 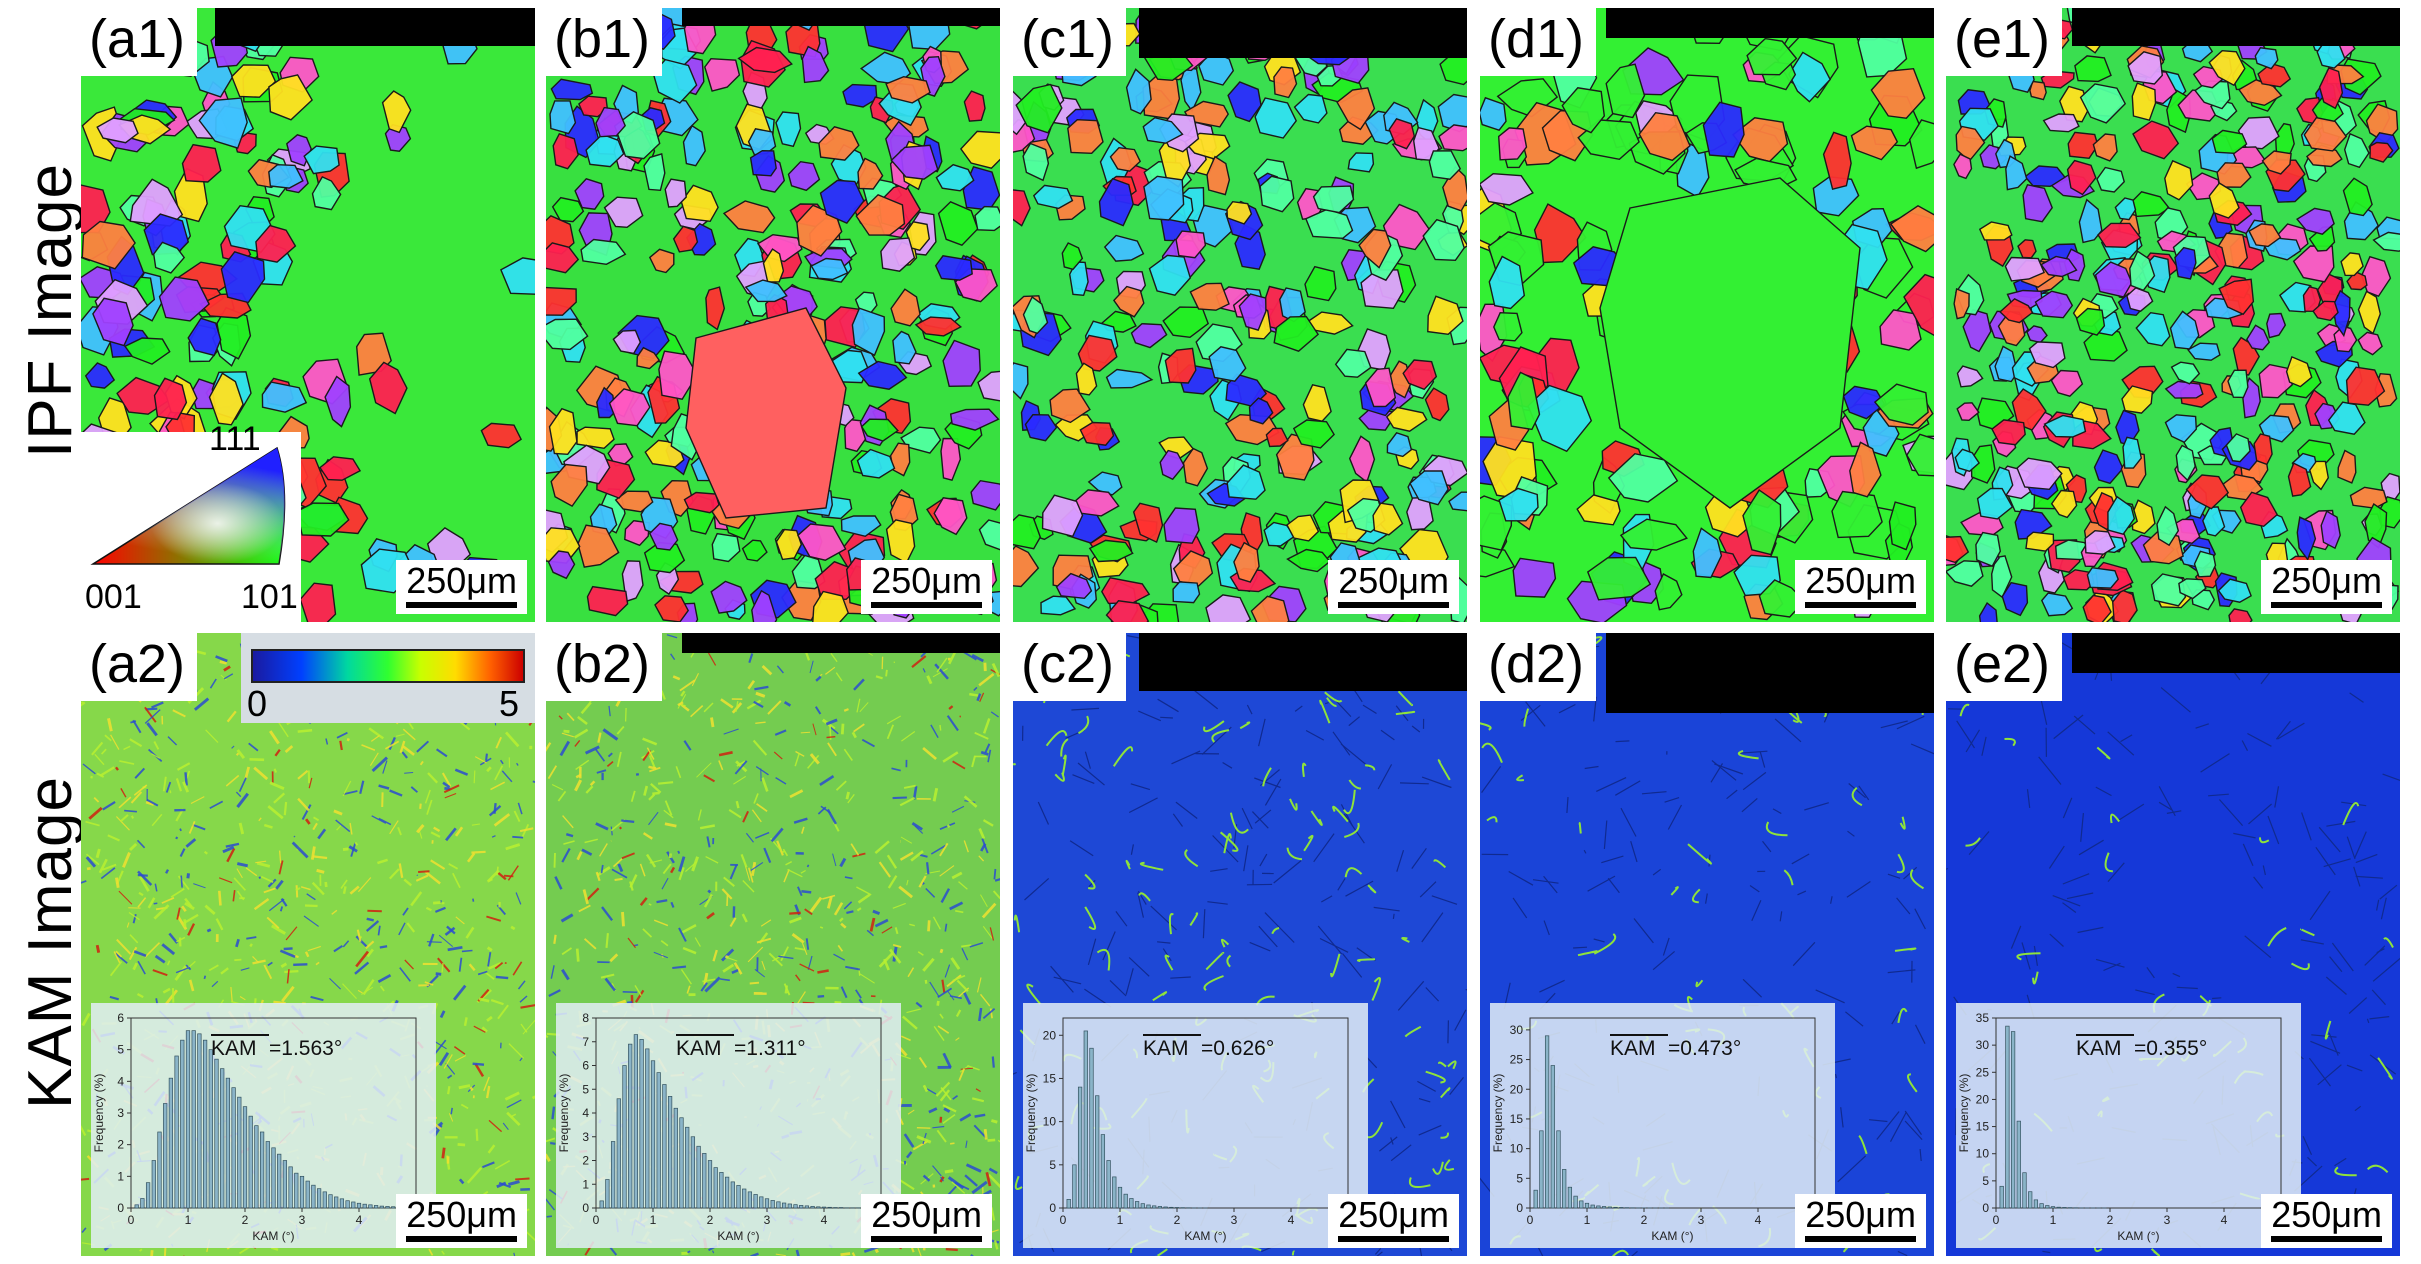 What do you see at coordinates (770, 1048) in the screenshot?
I see `mean-kam-value: =1.311°` at bounding box center [770, 1048].